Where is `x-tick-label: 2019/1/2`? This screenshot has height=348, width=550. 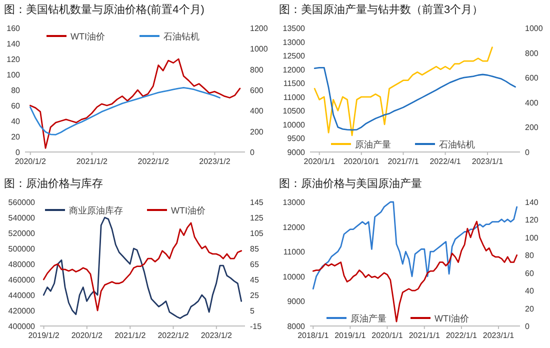 x-tick-label: 2019/1/2 is located at coordinates (44, 335).